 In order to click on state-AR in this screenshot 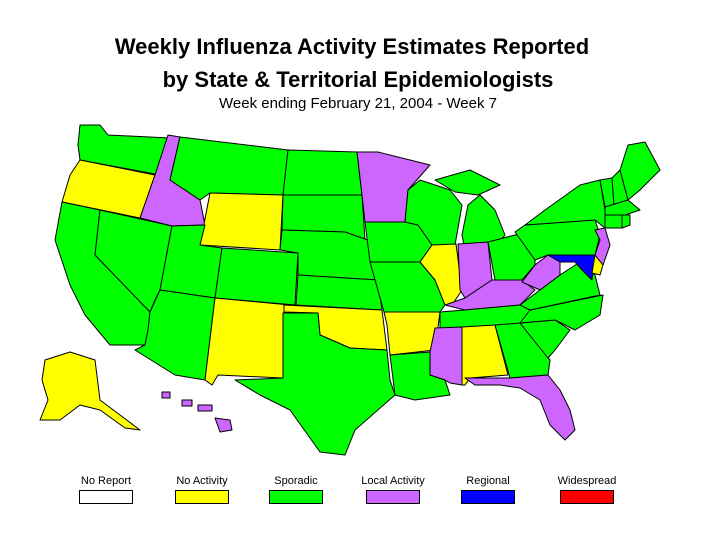, I will do `click(412, 333)`.